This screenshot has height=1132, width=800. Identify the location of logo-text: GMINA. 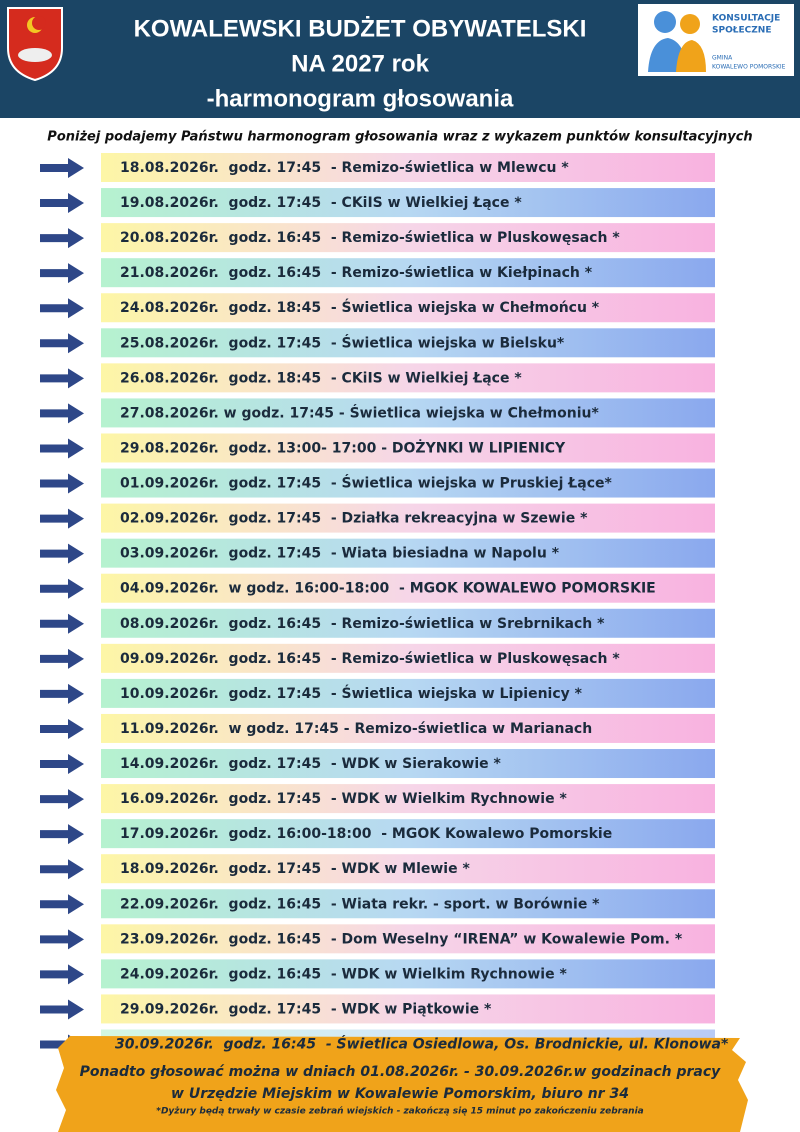
(722, 58).